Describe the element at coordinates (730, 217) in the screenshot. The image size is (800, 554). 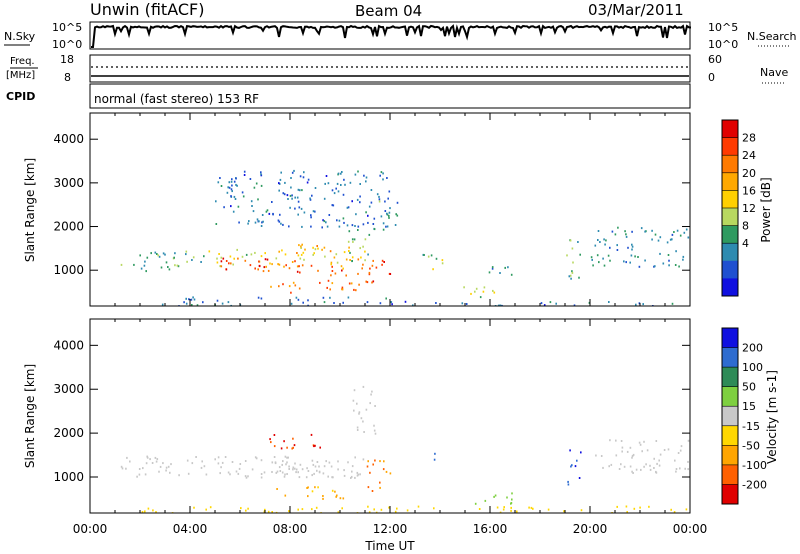
I see `colorbar-swatch` at that location.